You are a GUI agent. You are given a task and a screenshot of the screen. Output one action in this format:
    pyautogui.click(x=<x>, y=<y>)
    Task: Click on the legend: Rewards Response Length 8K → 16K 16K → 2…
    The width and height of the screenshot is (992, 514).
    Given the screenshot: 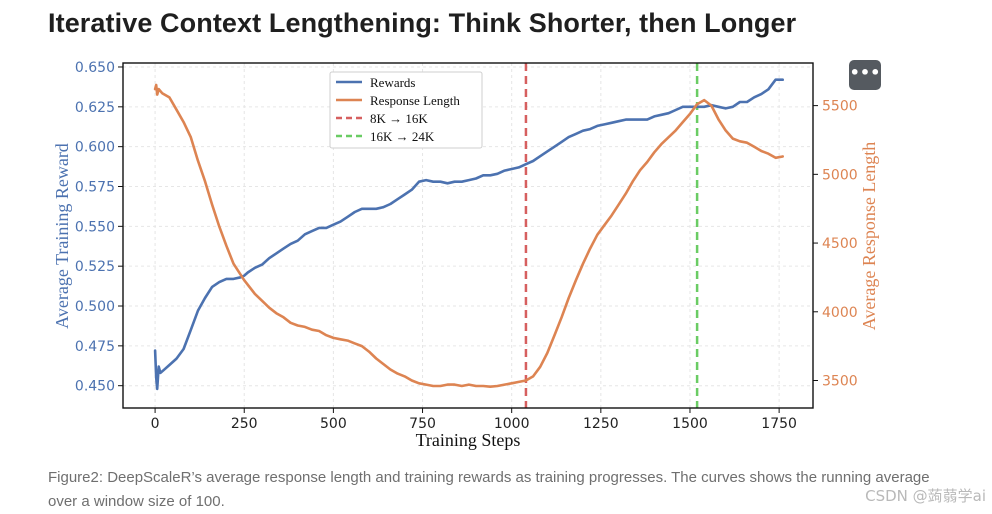 What is the action you would take?
    pyautogui.click(x=406, y=110)
    